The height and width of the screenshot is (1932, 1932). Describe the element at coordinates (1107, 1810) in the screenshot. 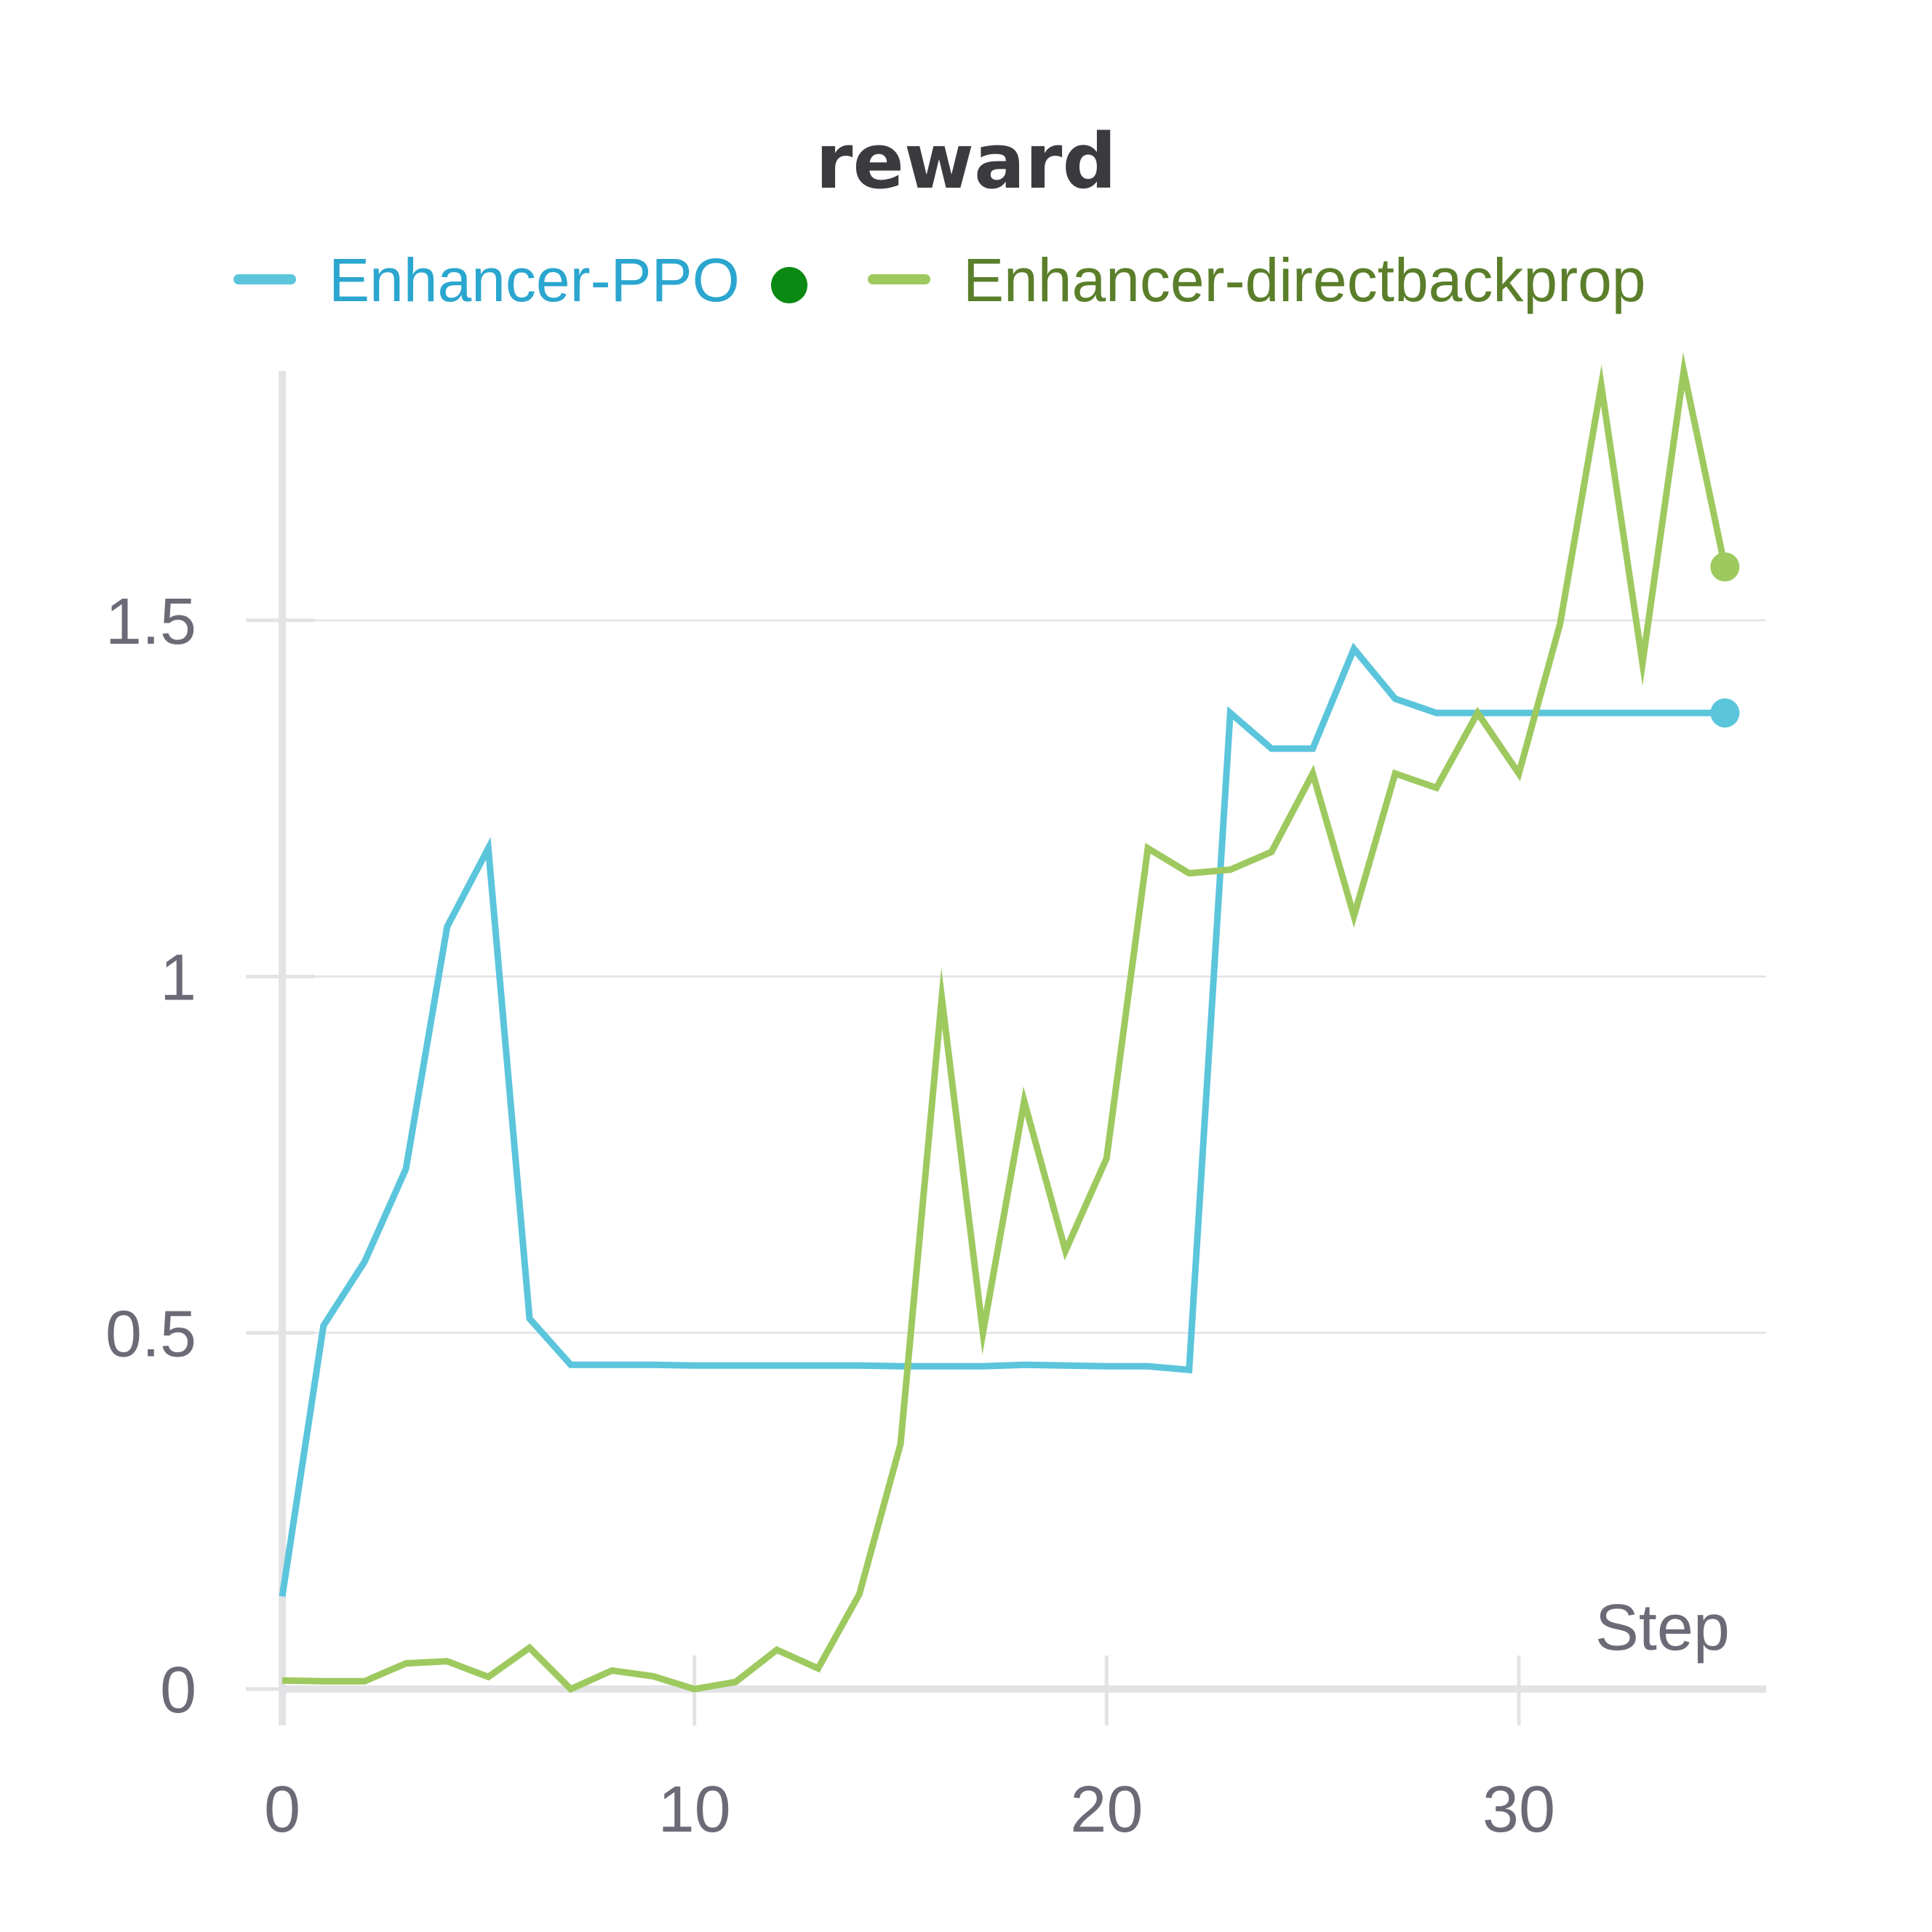

I see `x-tick-label: 20` at that location.